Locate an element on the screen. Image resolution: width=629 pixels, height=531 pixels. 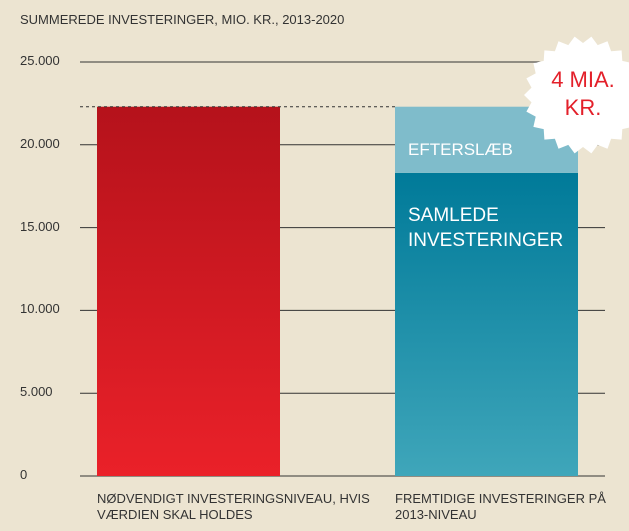
starburst is located at coordinates (576, 95).